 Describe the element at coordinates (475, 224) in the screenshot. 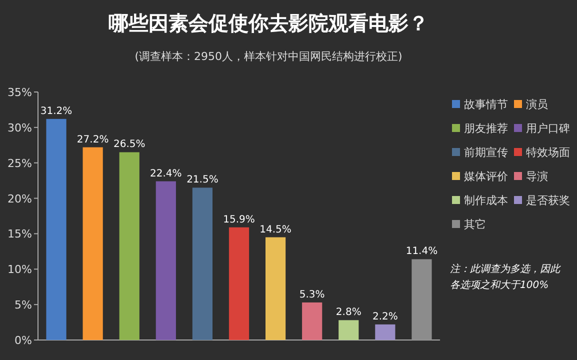

I see `legend-label: 其它` at that location.